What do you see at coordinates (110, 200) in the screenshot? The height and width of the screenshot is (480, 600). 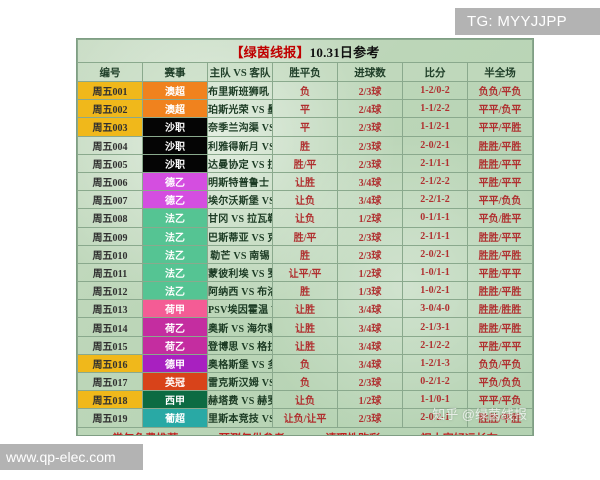 I see `cell-no: 周五007` at bounding box center [110, 200].